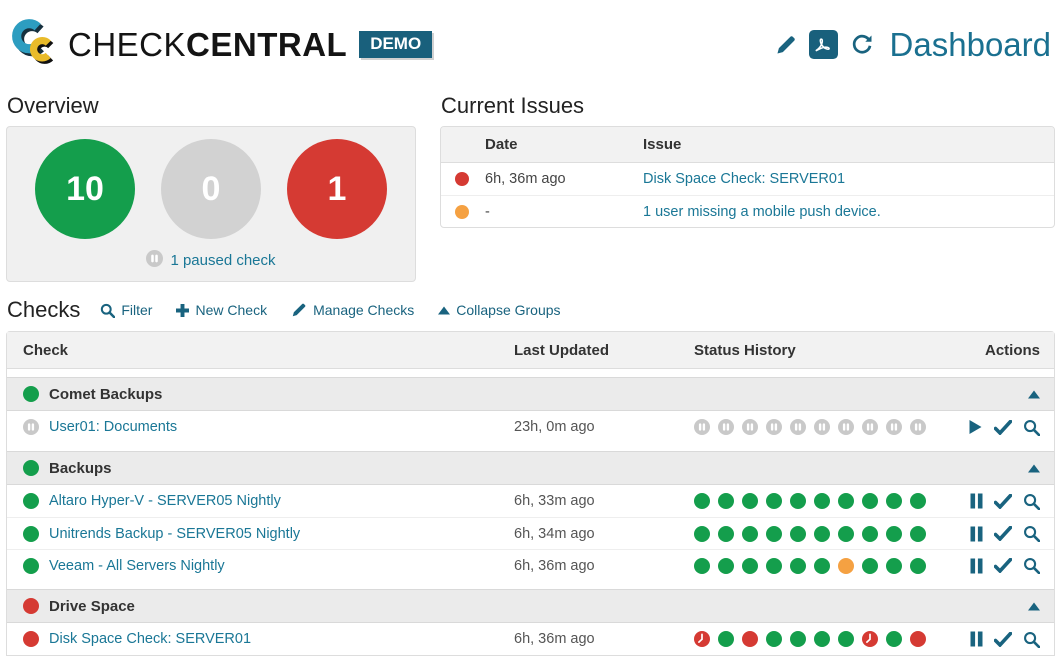 The width and height of the screenshot is (1061, 670). Describe the element at coordinates (662, 144) in the screenshot. I see `column-issue: Issue` at that location.